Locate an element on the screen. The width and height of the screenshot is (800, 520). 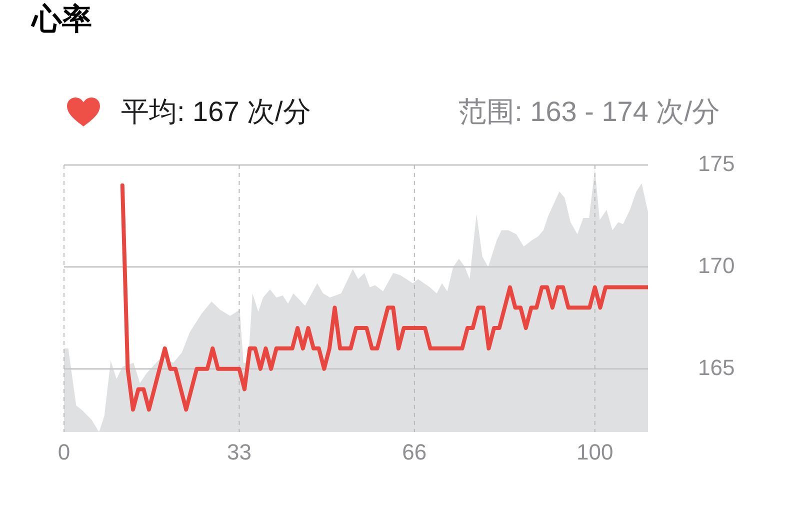
text: 范围: 163 - 174 次/分 is located at coordinates (589, 112).